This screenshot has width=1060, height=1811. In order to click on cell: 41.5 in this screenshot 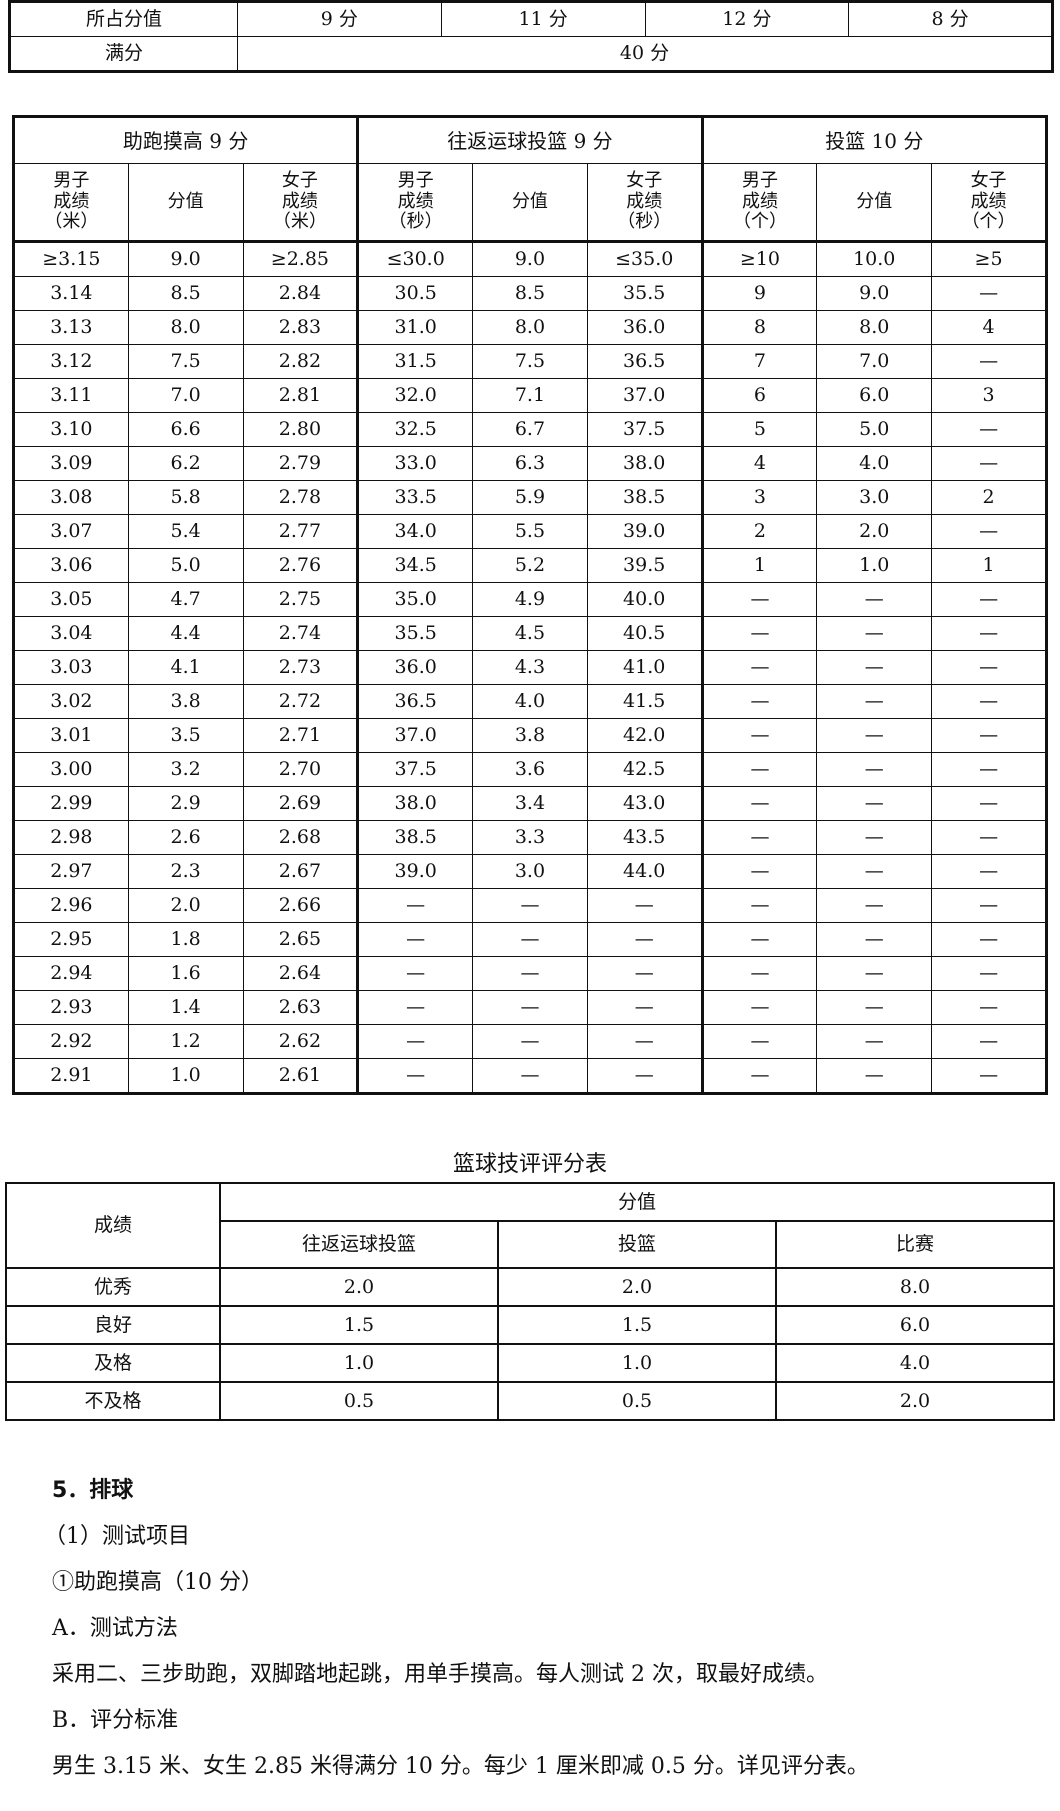, I will do `click(645, 701)`.